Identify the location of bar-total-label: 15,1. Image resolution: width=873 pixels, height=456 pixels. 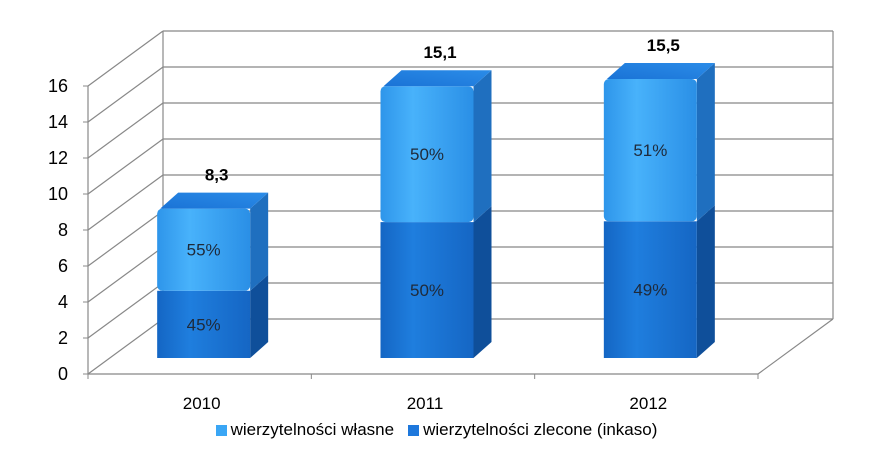
(439, 52).